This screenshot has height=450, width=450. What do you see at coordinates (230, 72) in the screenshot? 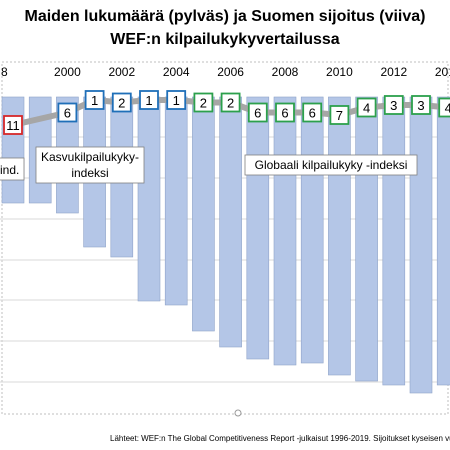
I see `x-tick-label: 2006` at bounding box center [230, 72].